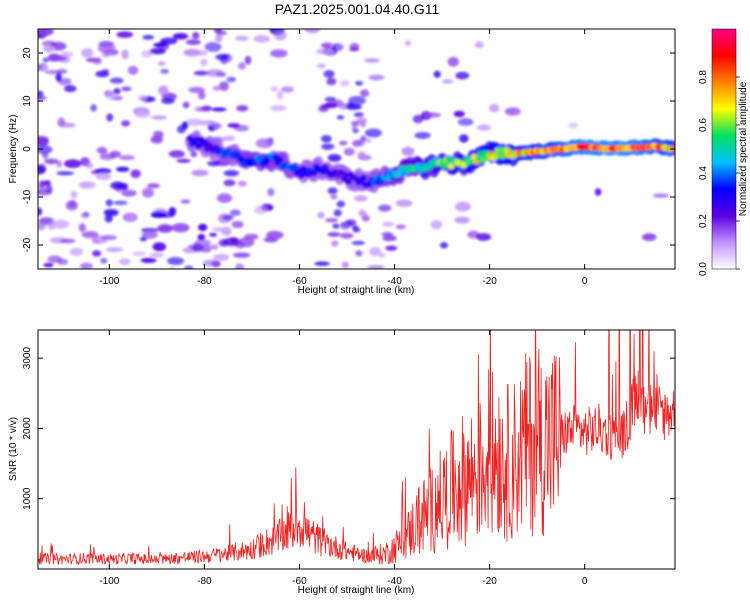 The height and width of the screenshot is (600, 750). I want to click on y-tick-label: 3000, so click(27, 358).